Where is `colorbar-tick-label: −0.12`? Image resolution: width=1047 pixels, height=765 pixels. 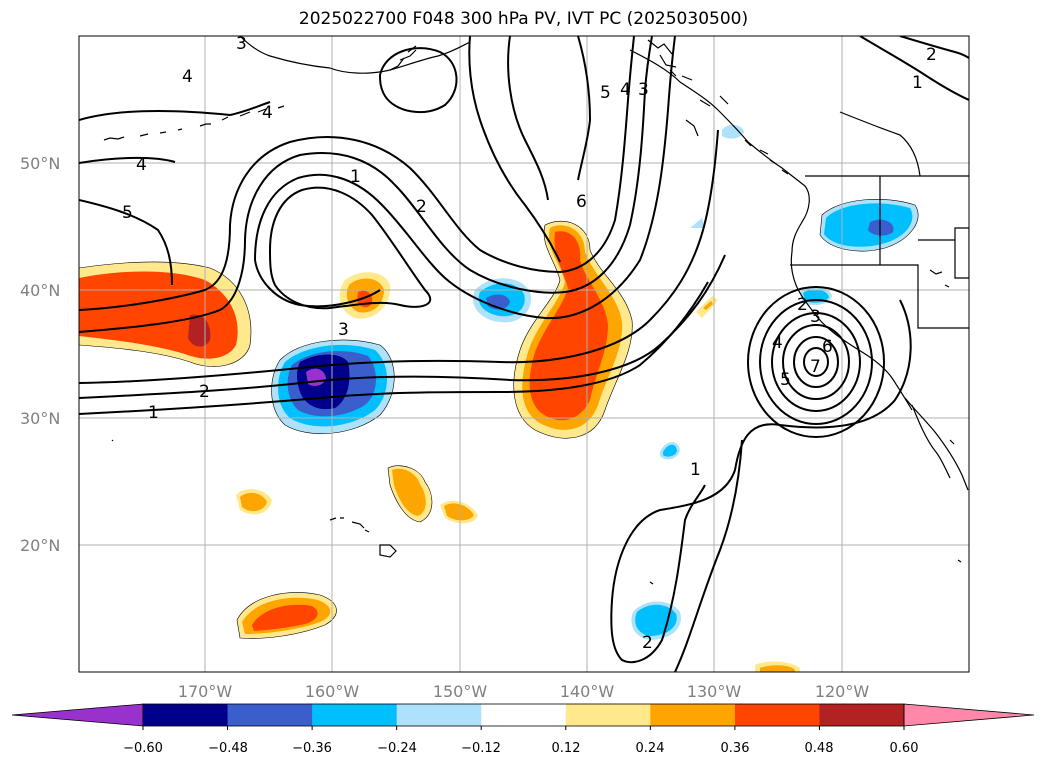
colorbar-tick-label: −0.12 is located at coordinates (481, 748).